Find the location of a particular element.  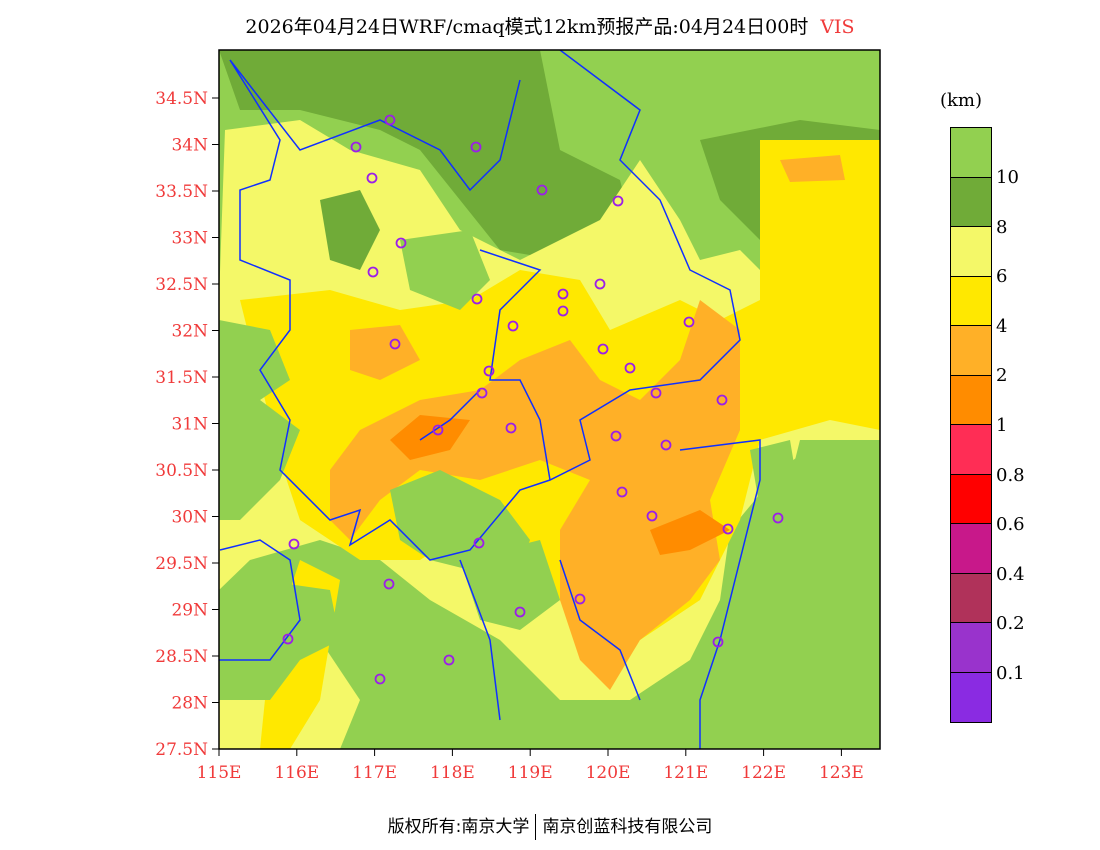

legend-label: 0.8 is located at coordinates (1010, 475).